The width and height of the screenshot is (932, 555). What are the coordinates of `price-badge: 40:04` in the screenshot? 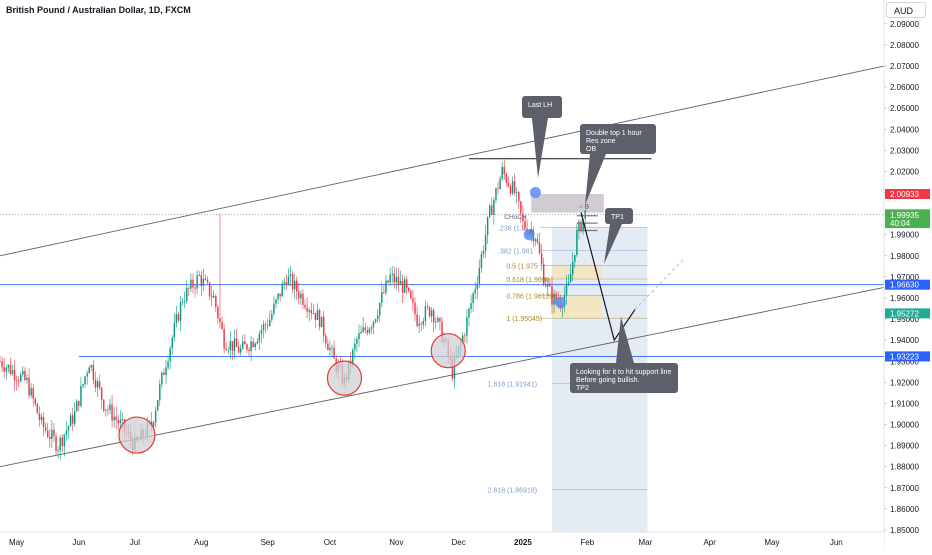 It's located at (907, 223).